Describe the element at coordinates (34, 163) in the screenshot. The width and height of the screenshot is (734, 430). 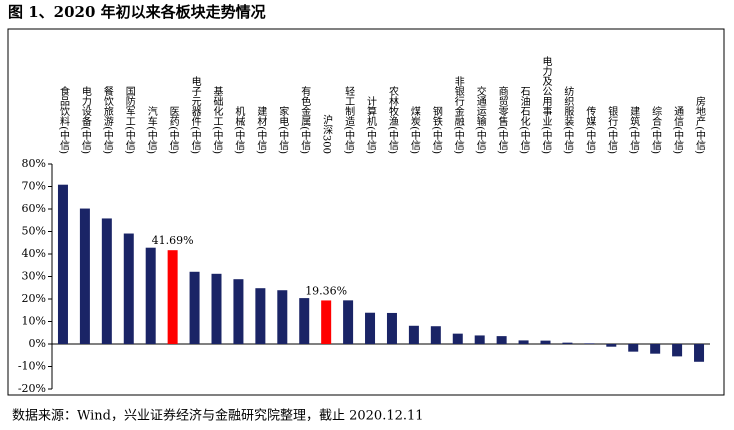
I see `y-tick-label: 80%` at that location.